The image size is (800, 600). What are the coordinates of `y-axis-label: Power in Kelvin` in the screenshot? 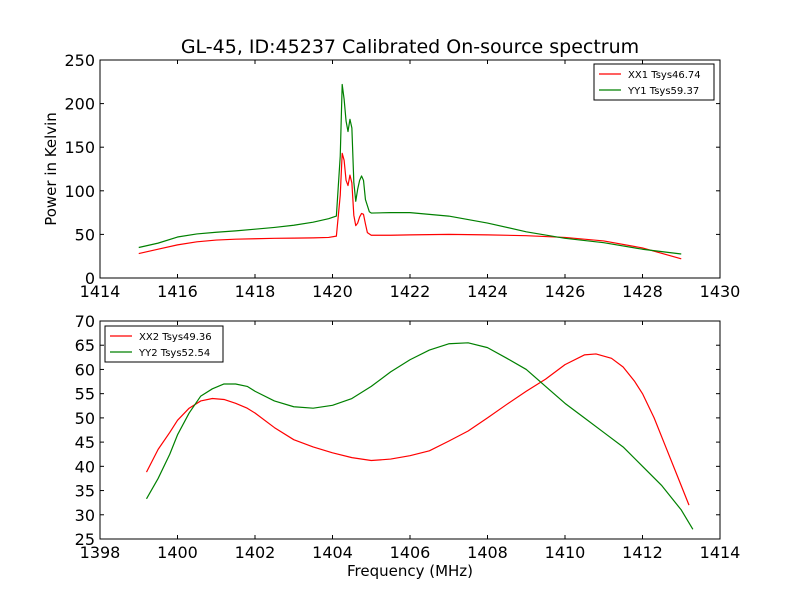 It's located at (51, 169).